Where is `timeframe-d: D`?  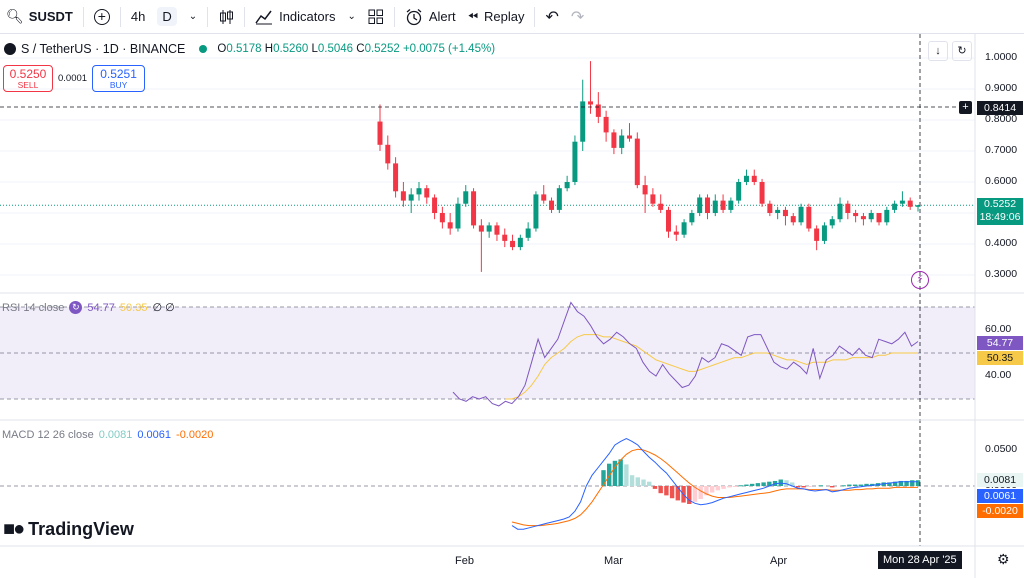
timeframe-d: D is located at coordinates (166, 17).